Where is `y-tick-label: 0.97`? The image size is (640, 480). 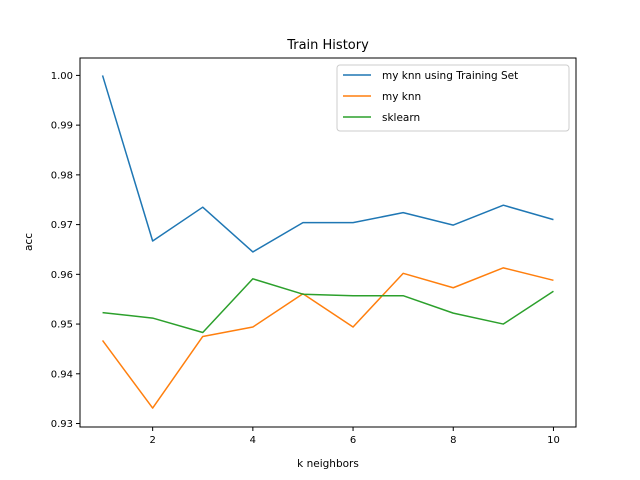
y-tick-label: 0.97 is located at coordinates (62, 225).